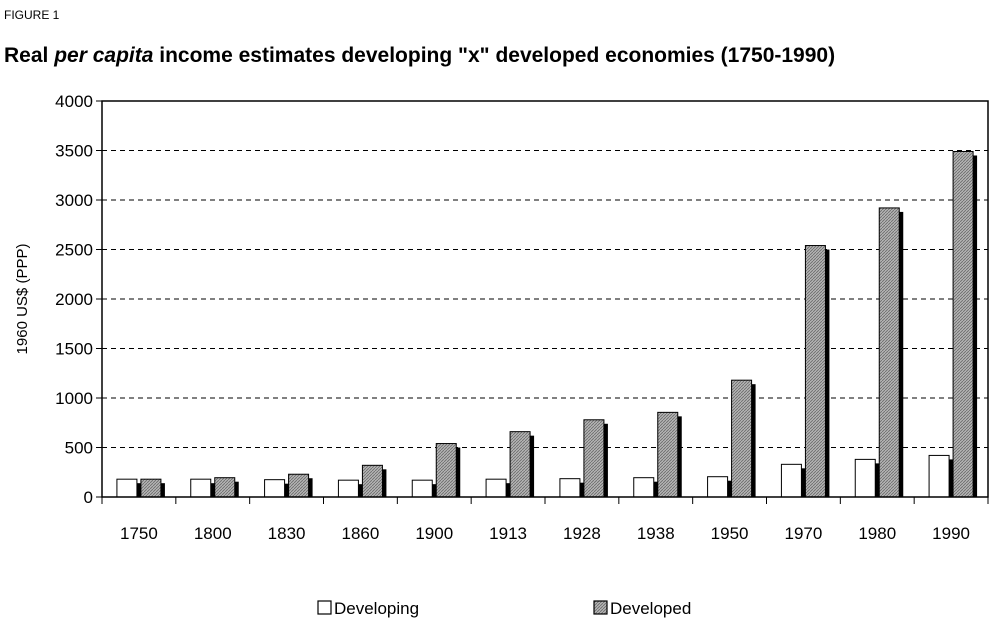 This screenshot has width=998, height=620. Describe the element at coordinates (582, 533) in the screenshot. I see `x-tick-label: 1928` at that location.